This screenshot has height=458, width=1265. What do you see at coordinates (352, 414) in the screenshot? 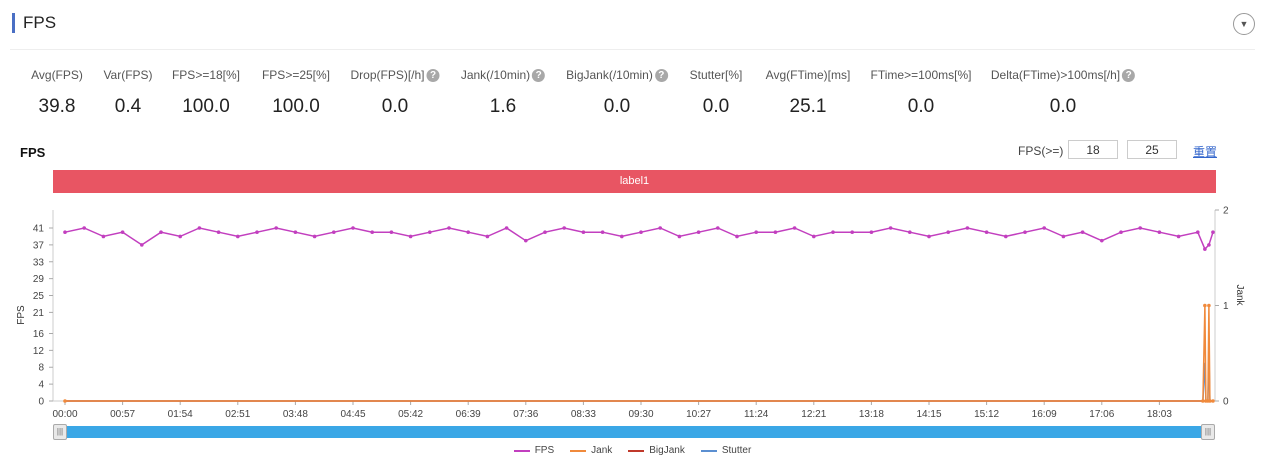
I see `x-tick-label: 04:45` at bounding box center [352, 414].